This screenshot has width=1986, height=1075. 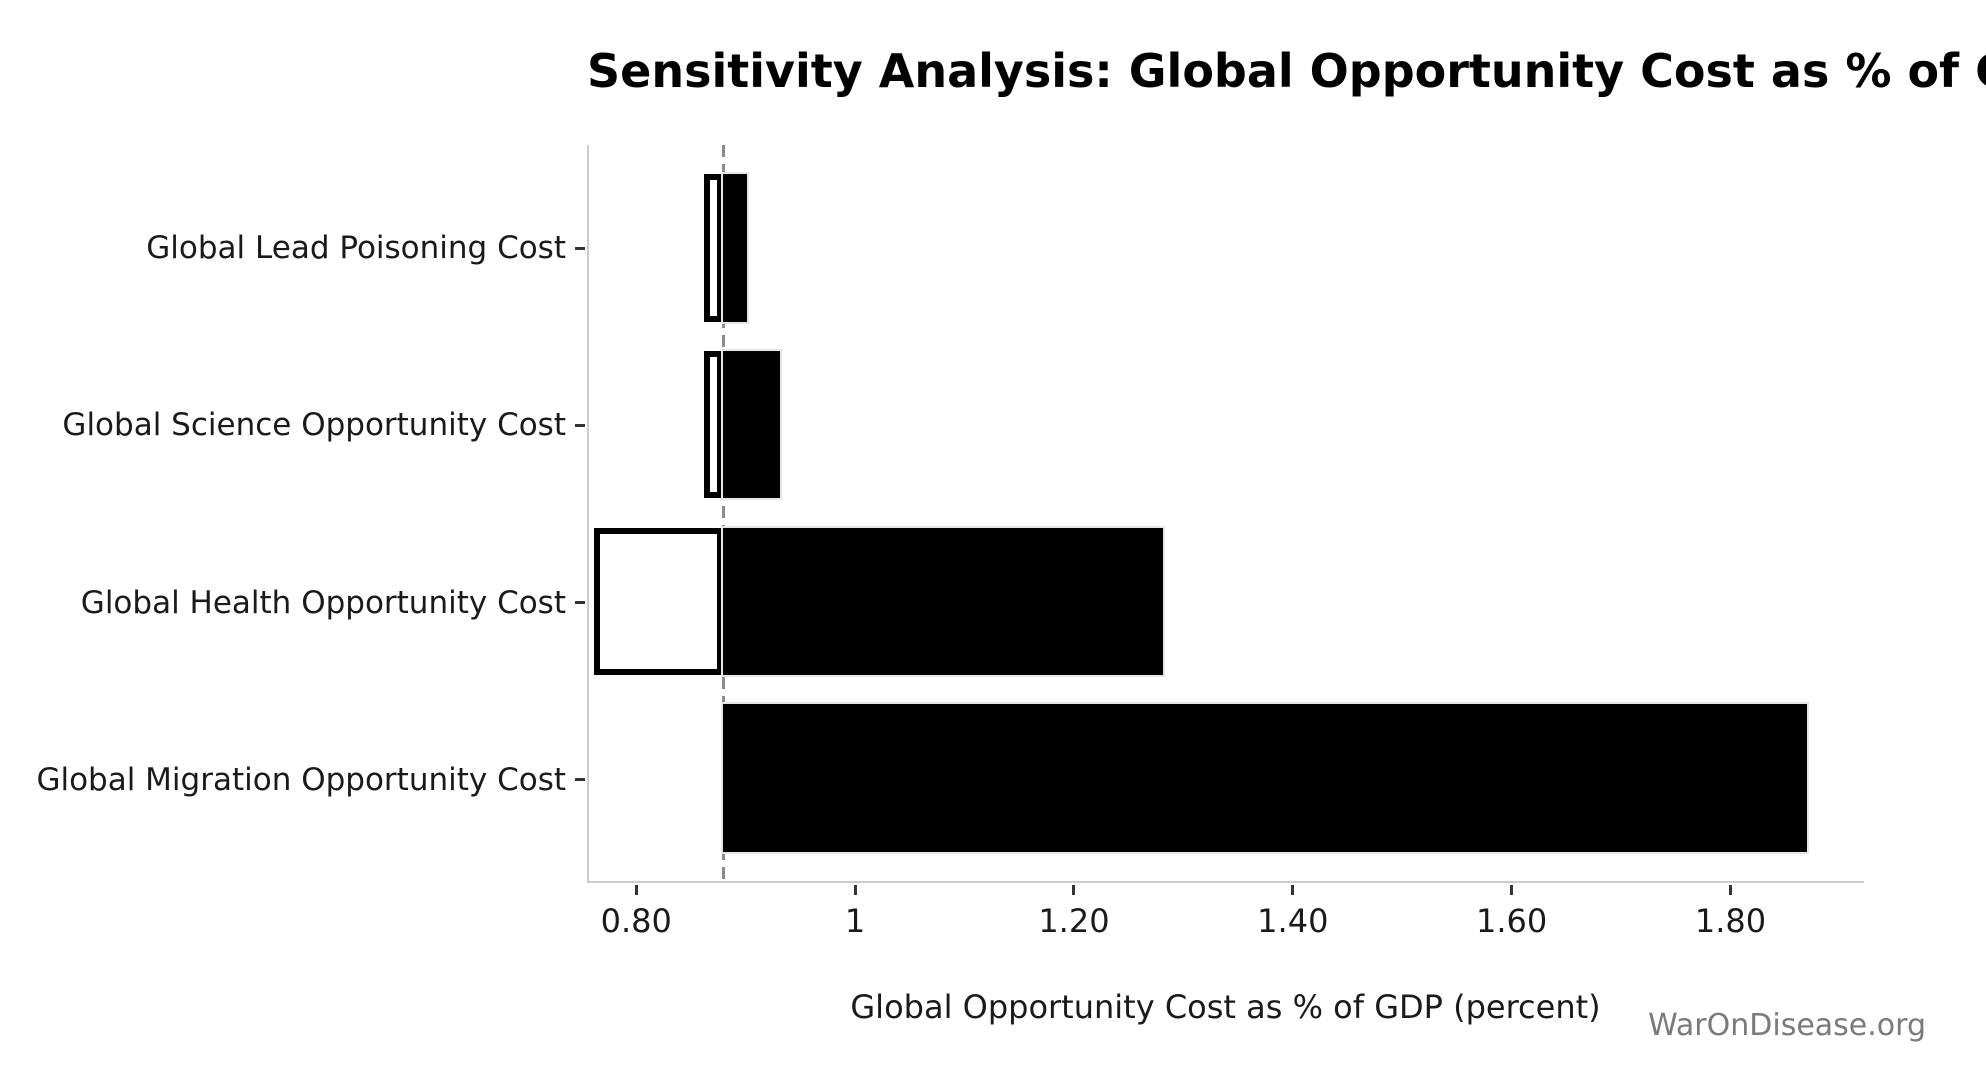 What do you see at coordinates (1787, 1025) in the screenshot?
I see `watermark-text: WarOnDisease.org` at bounding box center [1787, 1025].